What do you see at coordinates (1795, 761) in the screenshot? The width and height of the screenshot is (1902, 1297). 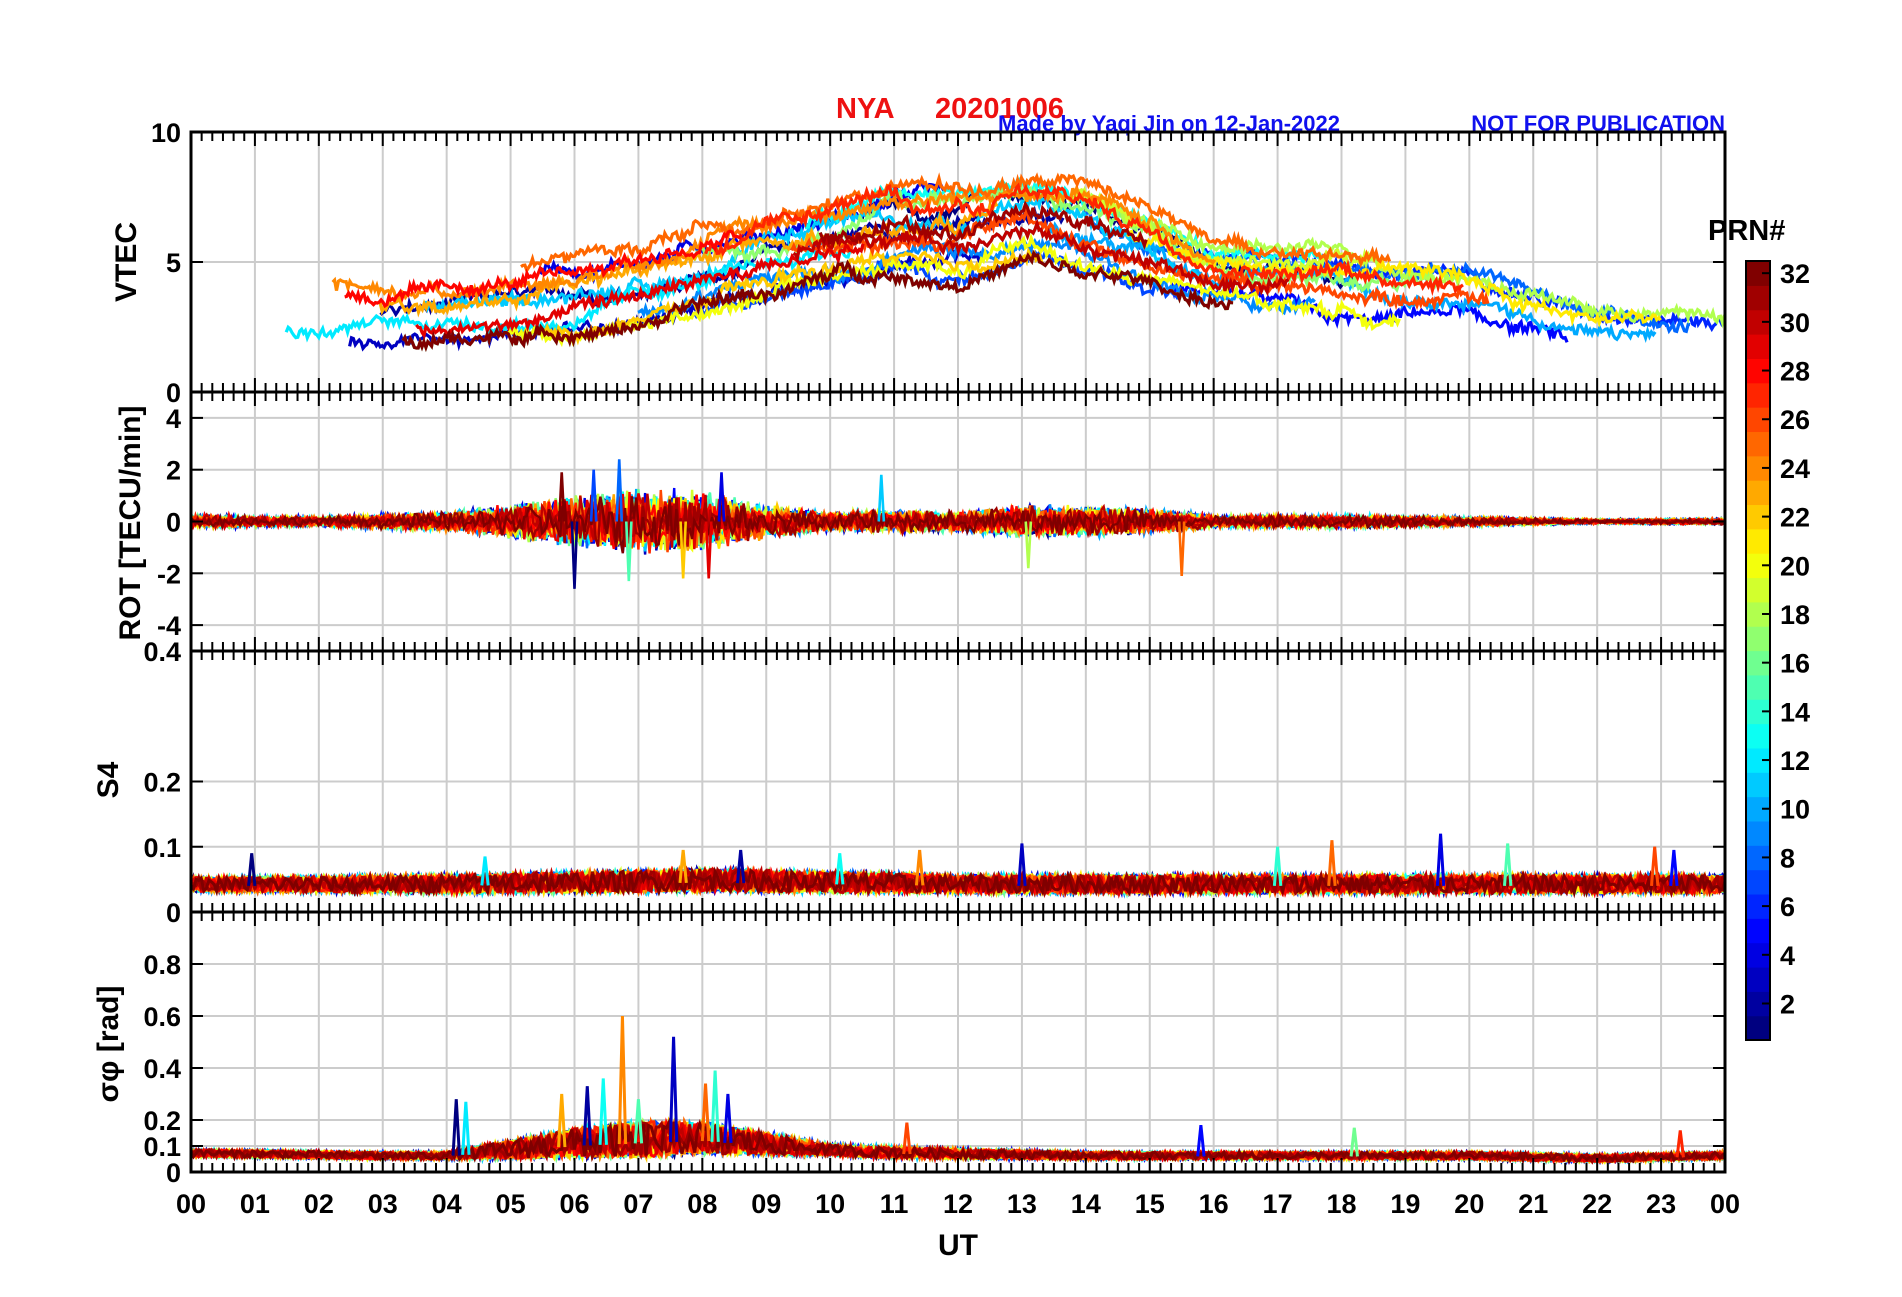 I see `colorbar-tick-label: 12` at bounding box center [1795, 761].